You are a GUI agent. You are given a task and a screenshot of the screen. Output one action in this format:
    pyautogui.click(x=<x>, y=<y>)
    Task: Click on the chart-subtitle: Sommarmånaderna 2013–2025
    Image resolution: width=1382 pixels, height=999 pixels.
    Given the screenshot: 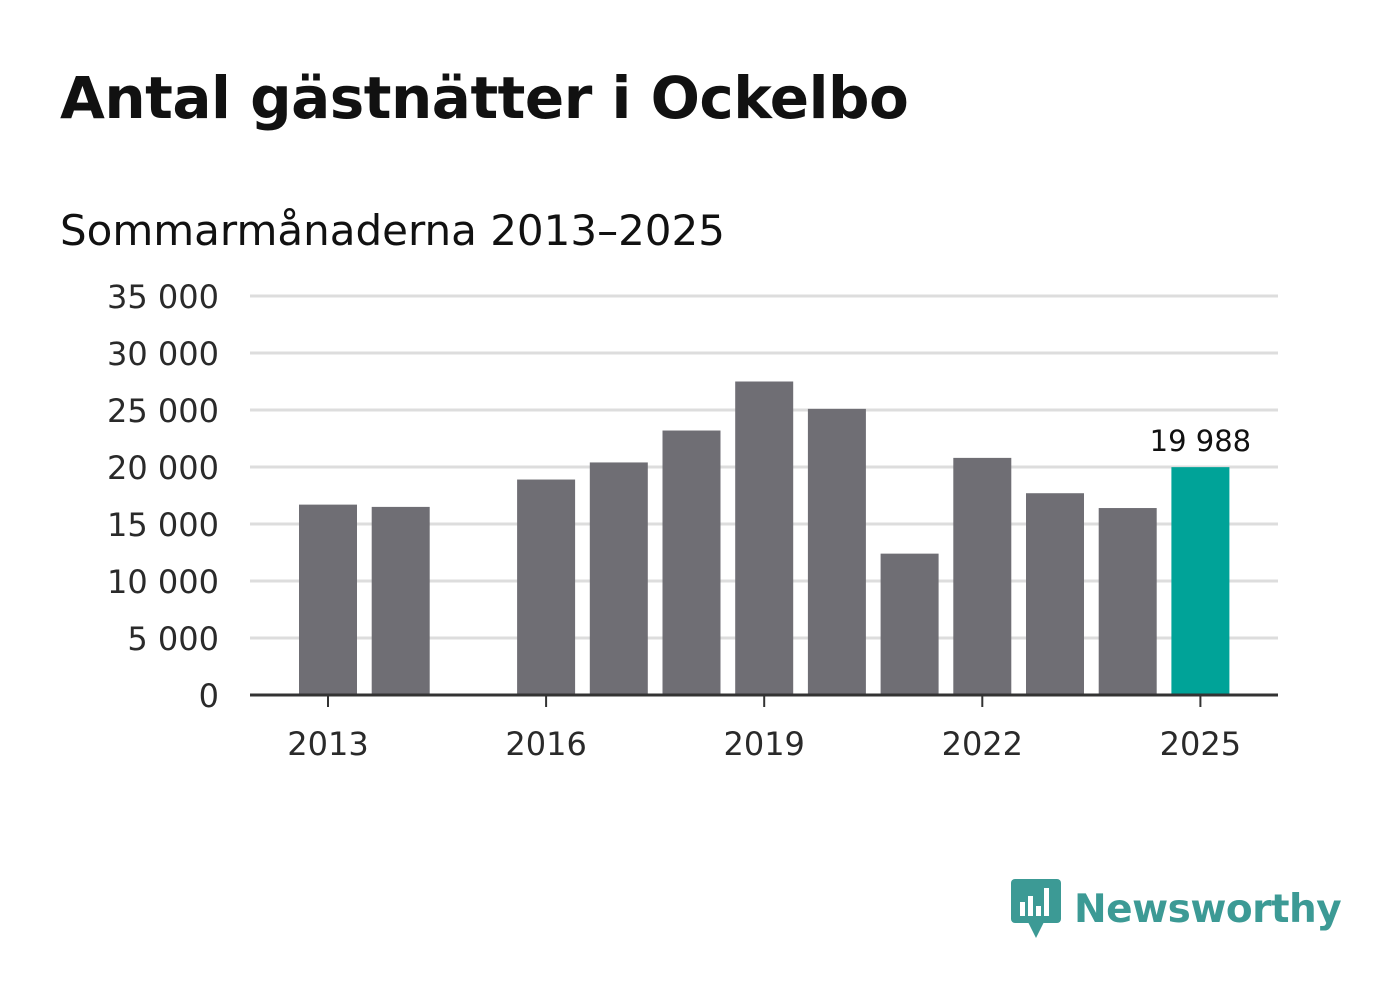 What is the action you would take?
    pyautogui.click(x=392, y=230)
    